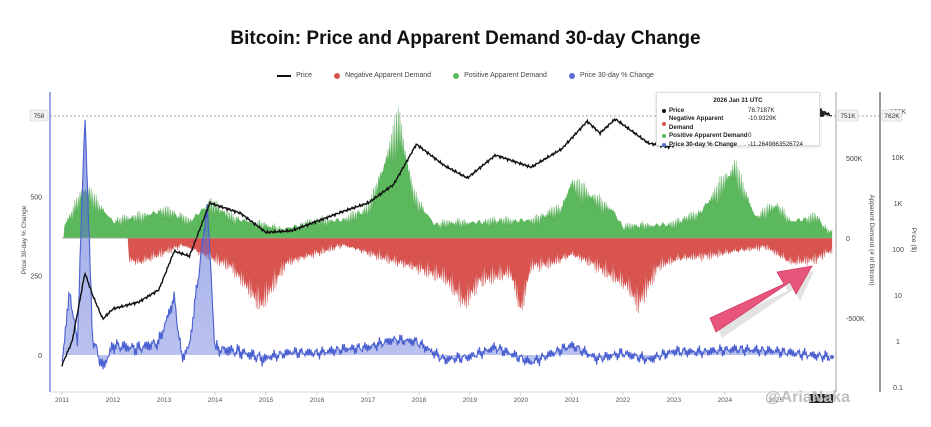  Describe the element at coordinates (898, 158) in the screenshot. I see `right-tick-label: 10K` at that location.